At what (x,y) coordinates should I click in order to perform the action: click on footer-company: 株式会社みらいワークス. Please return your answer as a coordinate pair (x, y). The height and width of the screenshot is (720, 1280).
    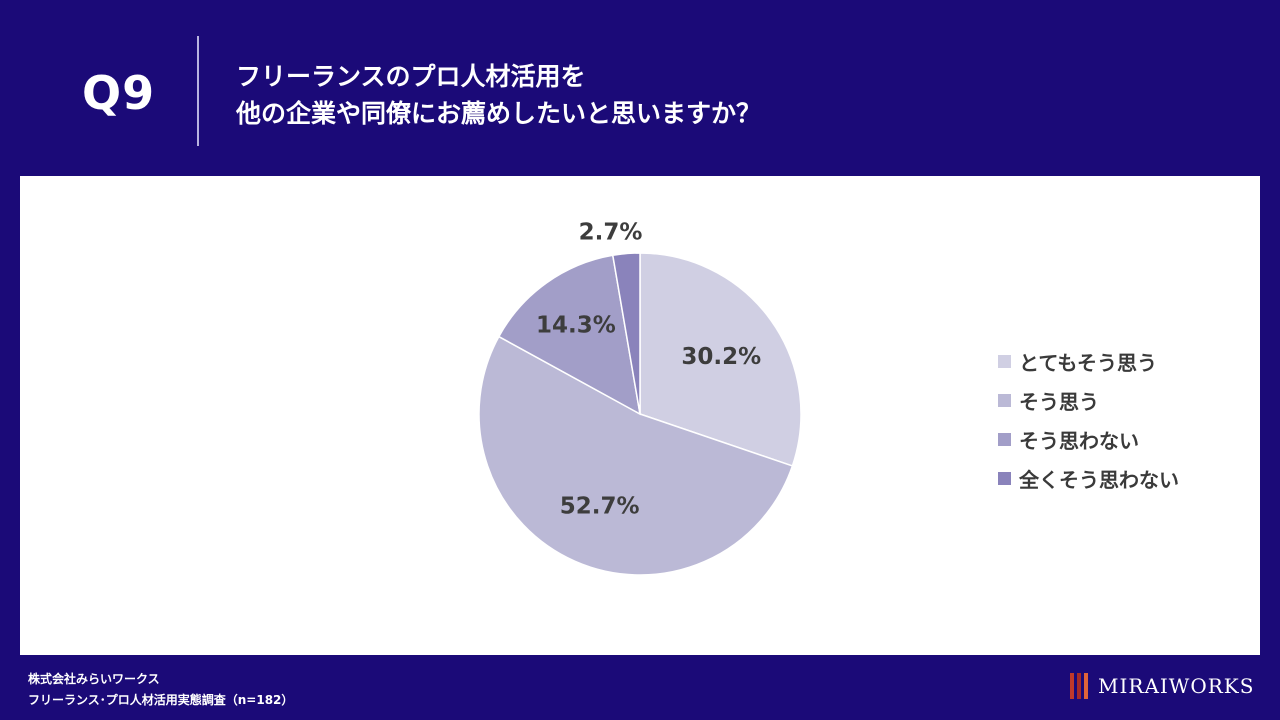
    Looking at the image, I should click on (94, 679).